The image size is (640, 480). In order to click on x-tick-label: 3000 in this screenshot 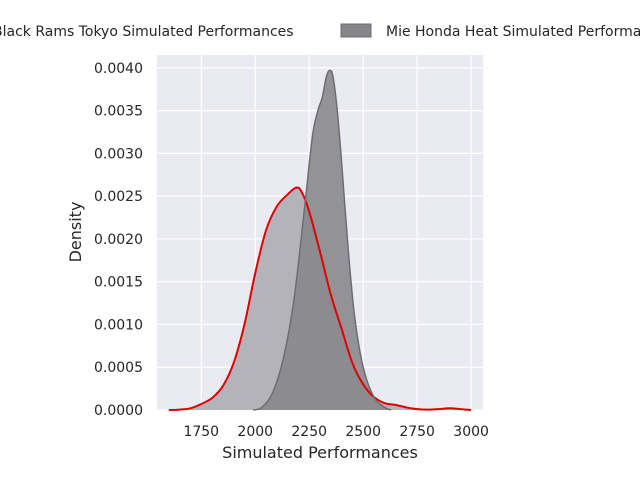, I will do `click(471, 432)`.